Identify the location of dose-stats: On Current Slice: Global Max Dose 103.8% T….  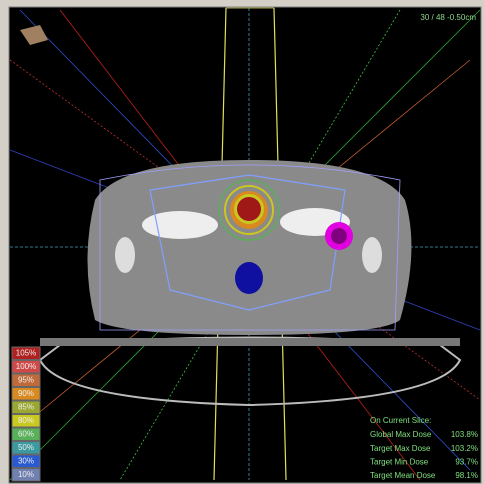
(424, 448).